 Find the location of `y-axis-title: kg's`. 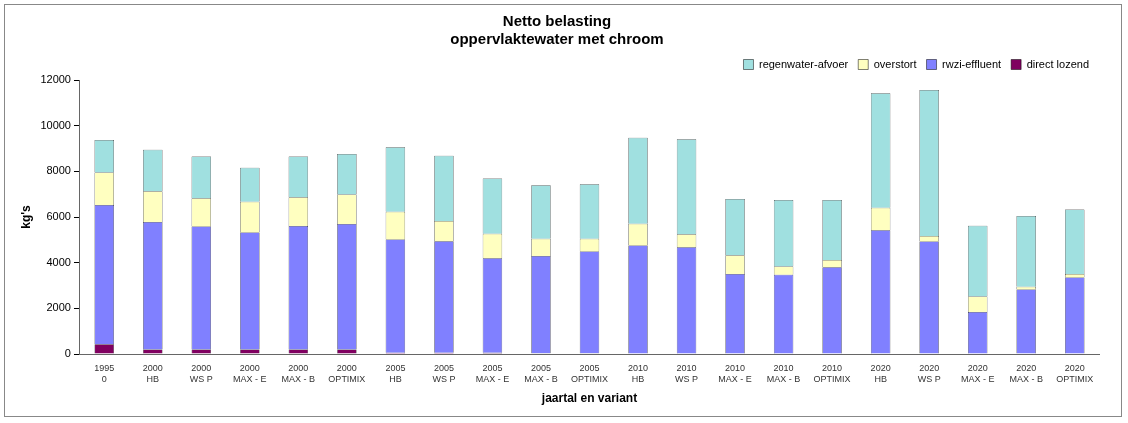

y-axis-title: kg's is located at coordinates (25, 216).